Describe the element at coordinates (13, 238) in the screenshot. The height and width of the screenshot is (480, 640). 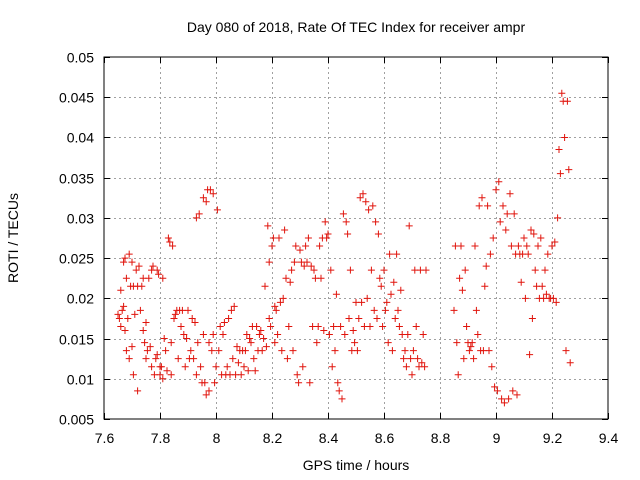
I see `y-axis-label: ROTI / TECUs` at that location.